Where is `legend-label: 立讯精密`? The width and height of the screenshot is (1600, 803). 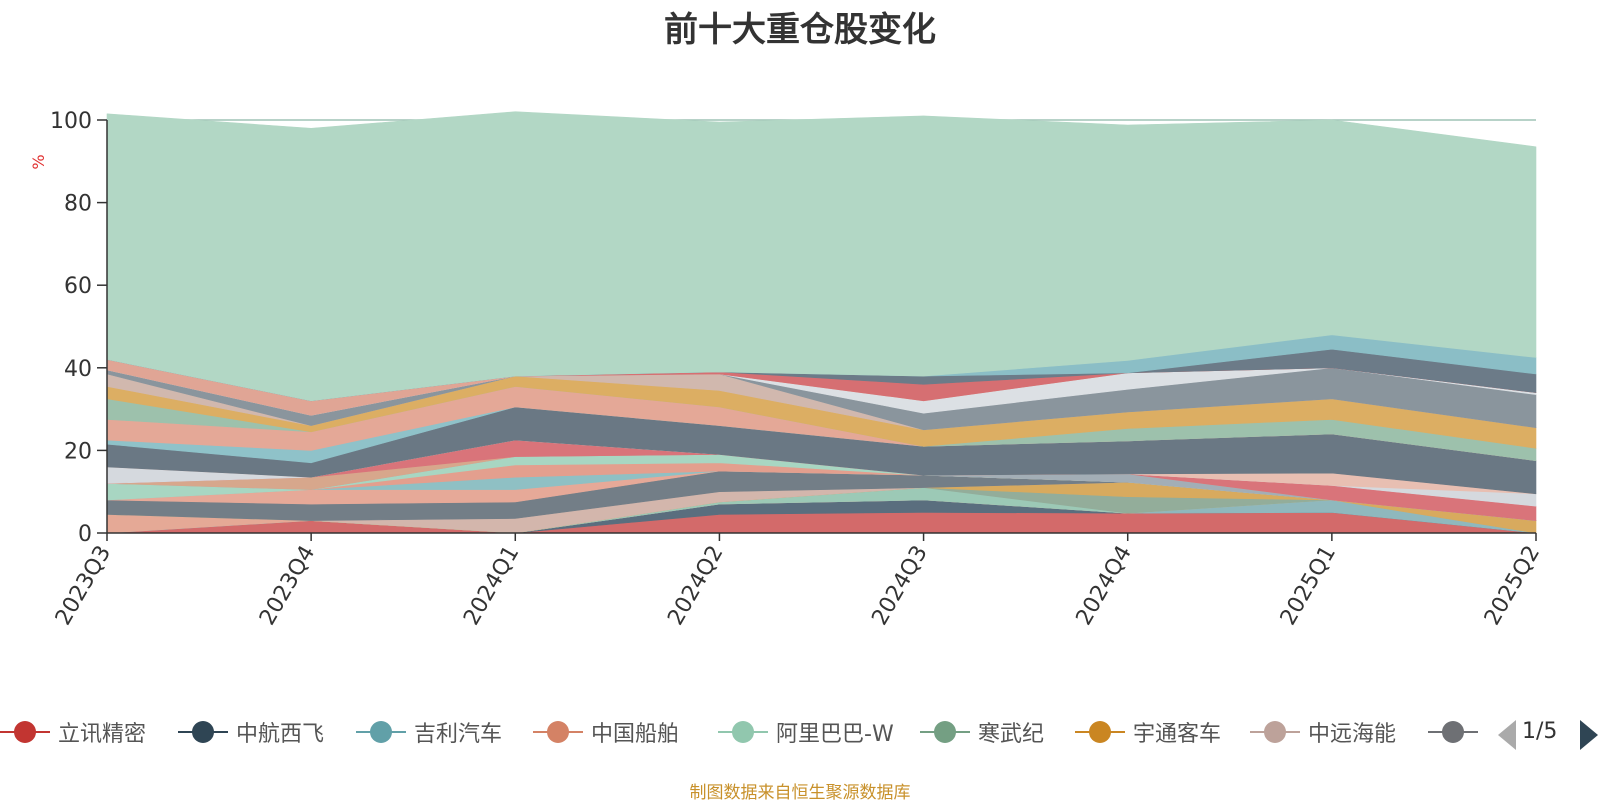 legend-label: 立讯精密 is located at coordinates (102, 734).